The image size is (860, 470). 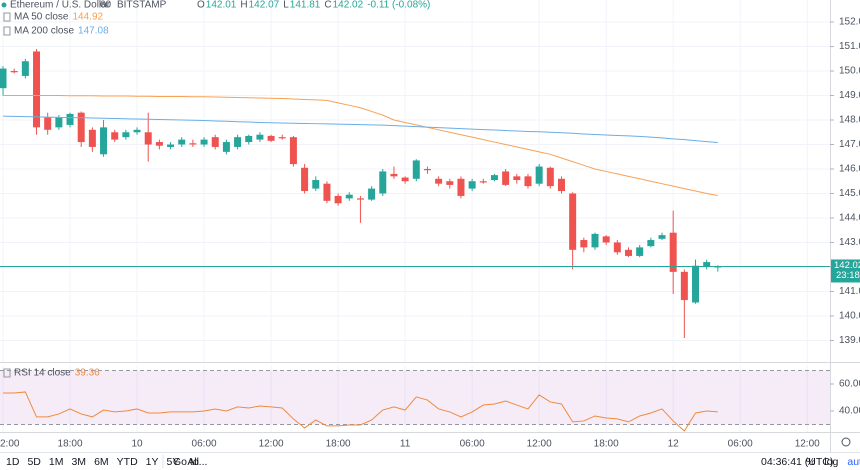 What do you see at coordinates (4, 5) in the screenshot?
I see `status-dot` at bounding box center [4, 5].